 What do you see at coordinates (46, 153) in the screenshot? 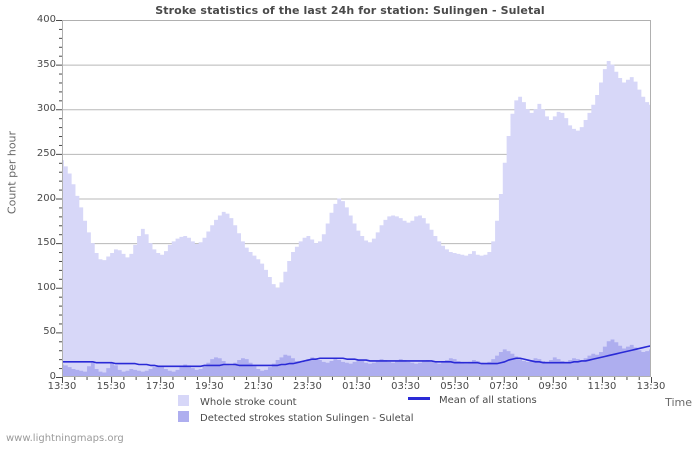
I see `y-tick-label: 250` at bounding box center [46, 153].